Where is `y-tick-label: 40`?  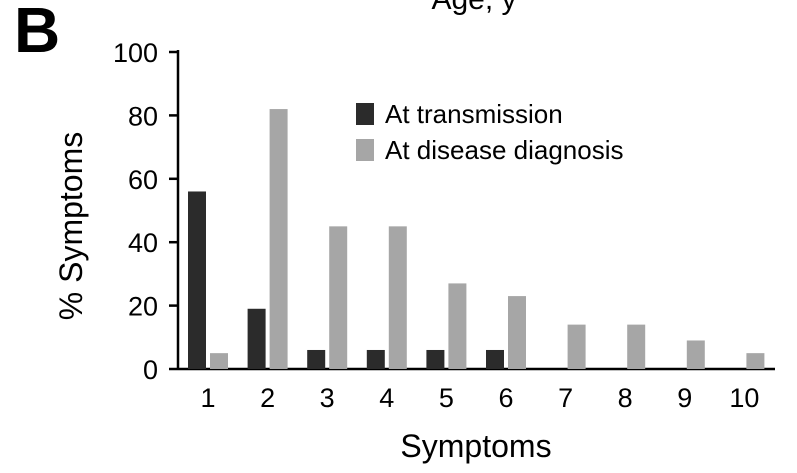
y-tick-label: 40 is located at coordinates (143, 243).